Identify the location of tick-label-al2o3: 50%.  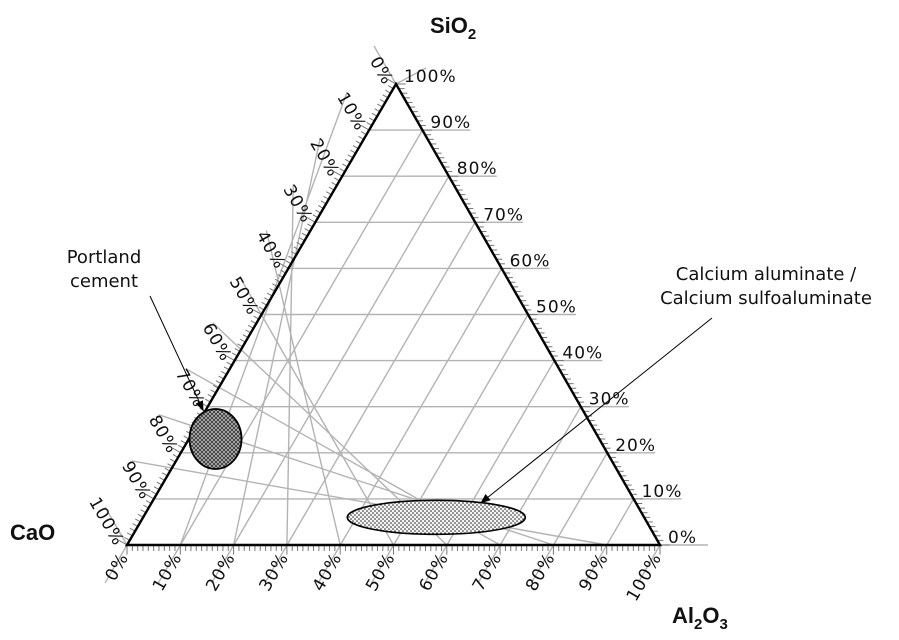
(381, 572).